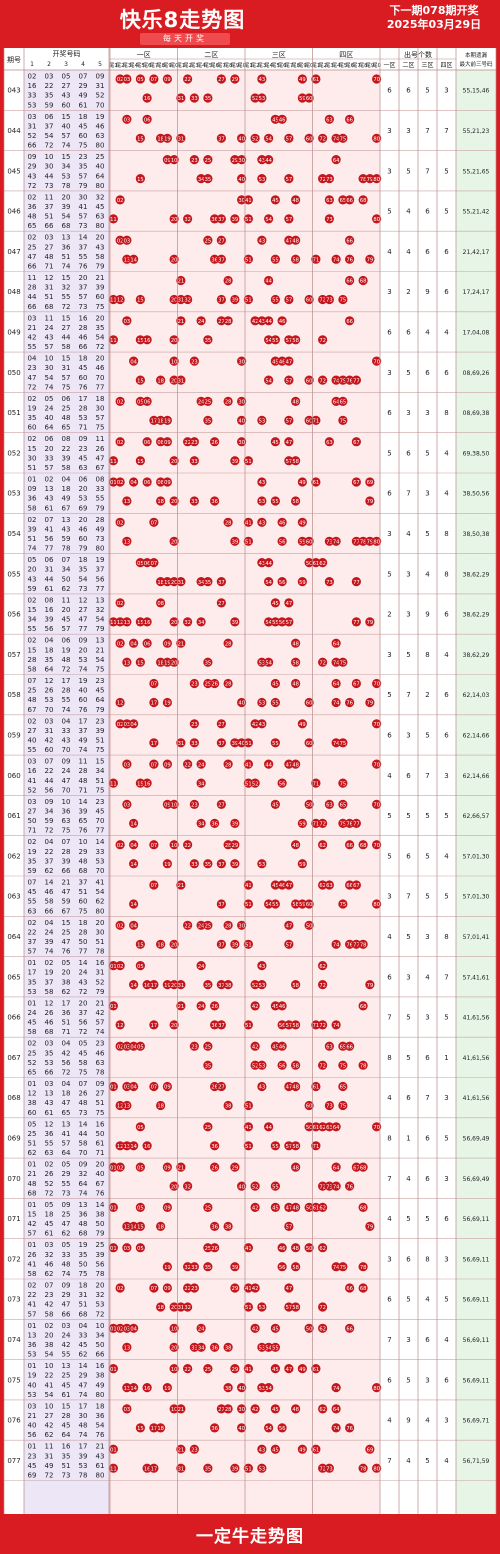 The width and height of the screenshot is (500, 1554). Describe the element at coordinates (316, 564) in the screenshot. I see `drawn-ball-label: 61` at that location.